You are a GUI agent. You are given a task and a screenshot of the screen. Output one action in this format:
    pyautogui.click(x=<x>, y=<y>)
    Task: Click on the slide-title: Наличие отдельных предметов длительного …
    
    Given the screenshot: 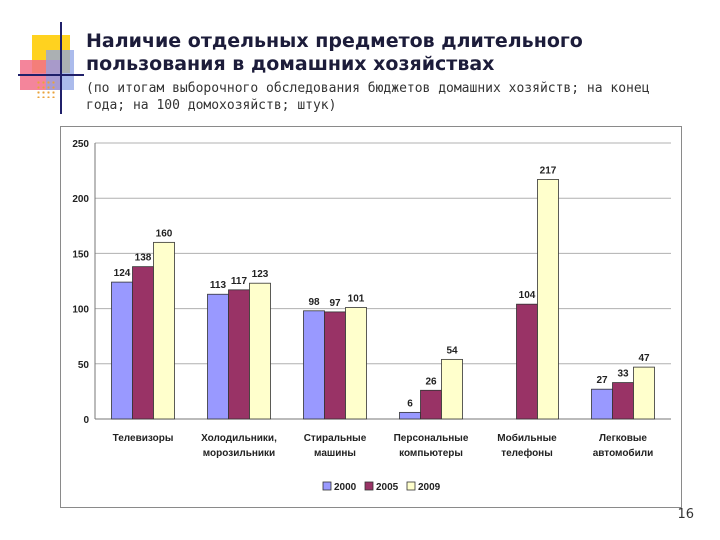 What is the action you would take?
    pyautogui.click(x=334, y=52)
    